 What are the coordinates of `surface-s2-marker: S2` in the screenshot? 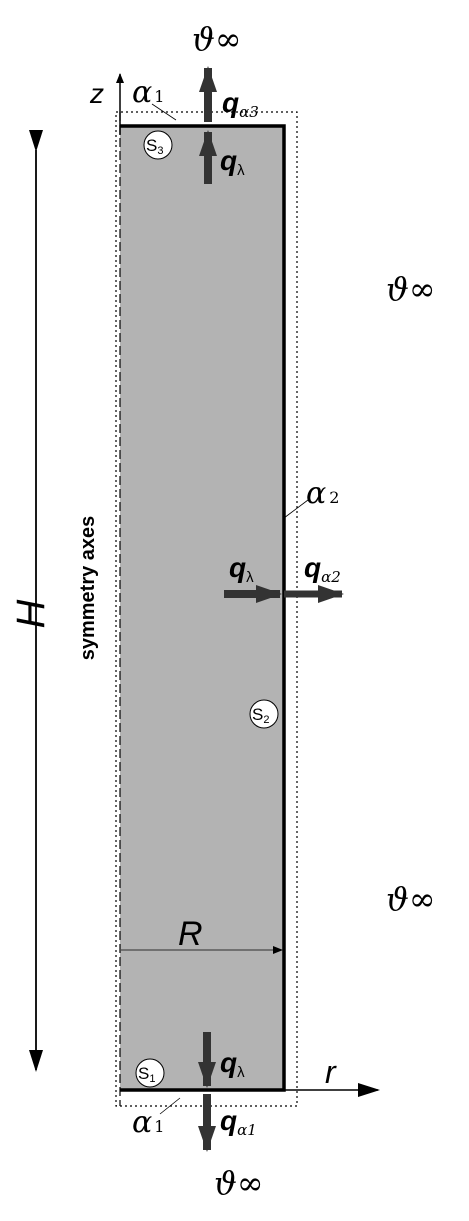 It's located at (264, 714).